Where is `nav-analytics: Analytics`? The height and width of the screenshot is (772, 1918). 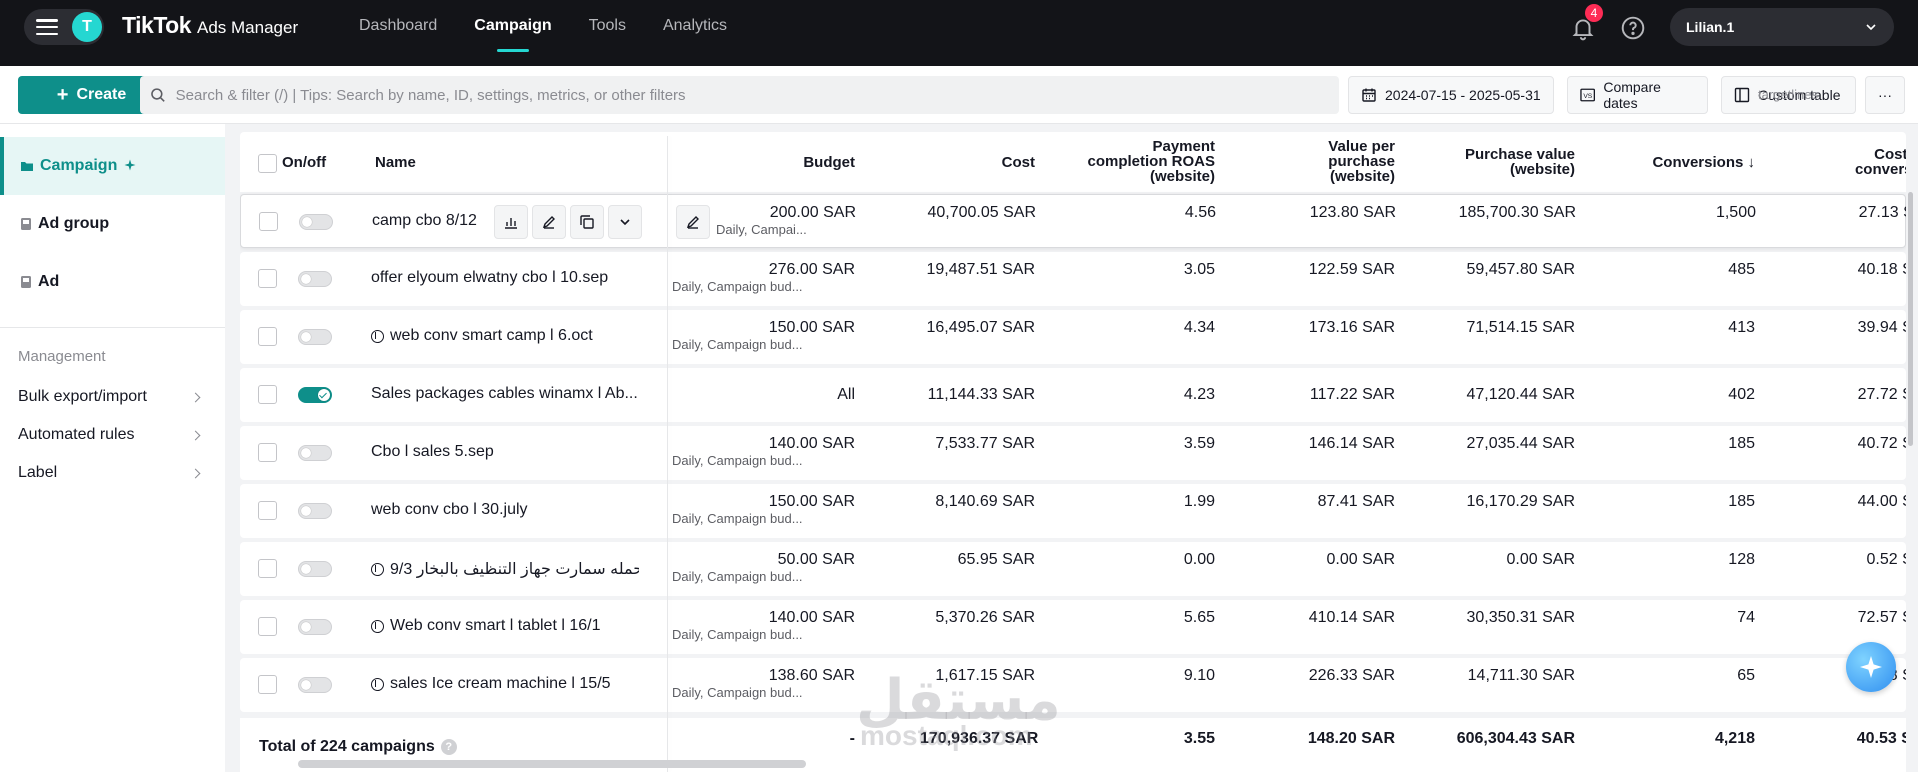 nav-analytics: Analytics is located at coordinates (695, 25).